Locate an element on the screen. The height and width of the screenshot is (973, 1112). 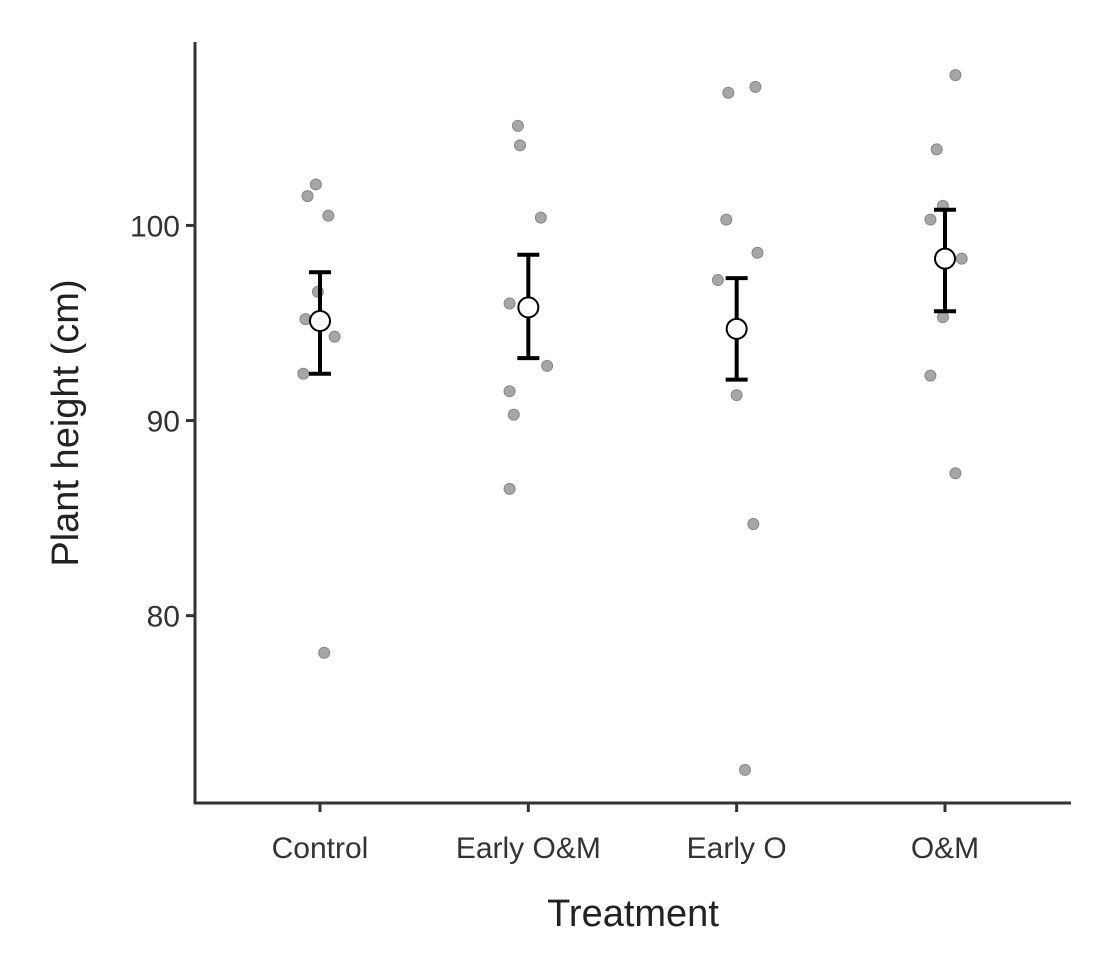
x-tick-label: Control is located at coordinates (320, 848).